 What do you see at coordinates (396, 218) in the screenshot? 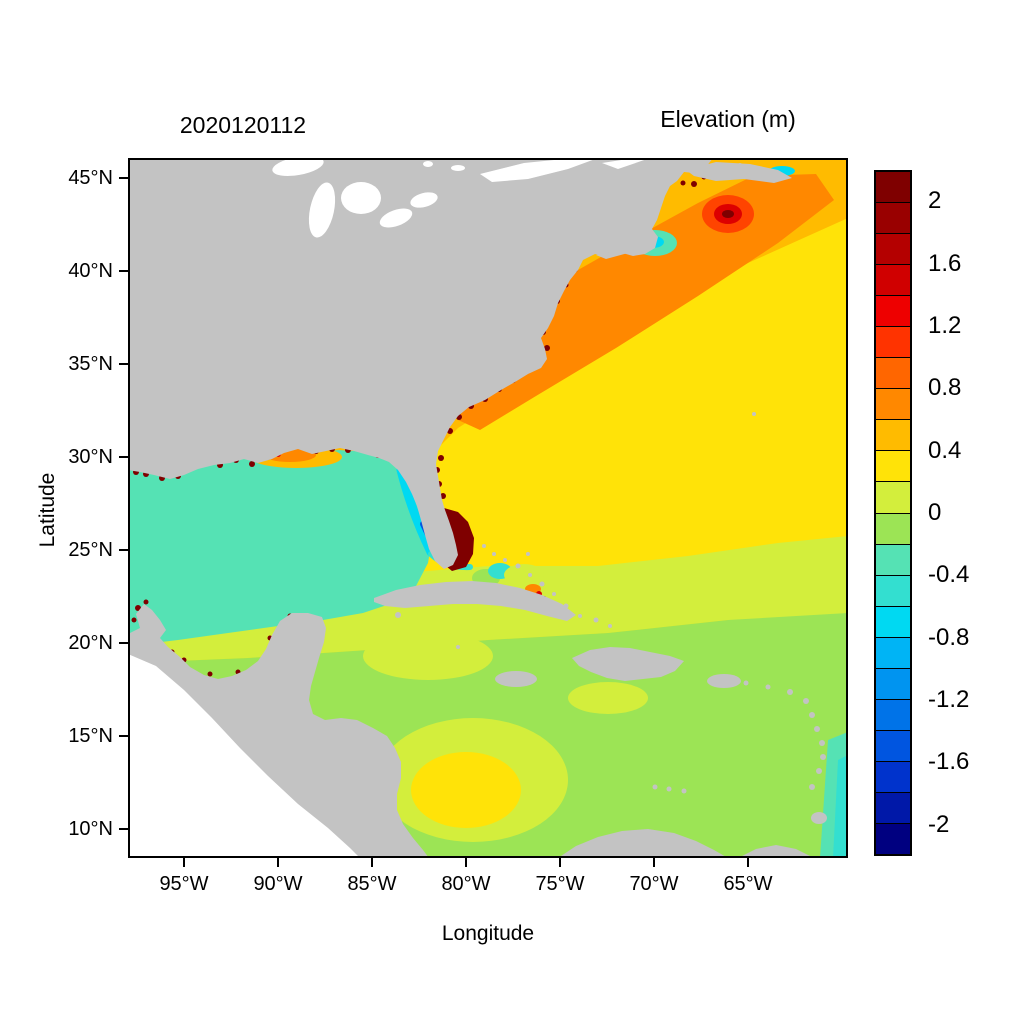
I see `lake-erie` at bounding box center [396, 218].